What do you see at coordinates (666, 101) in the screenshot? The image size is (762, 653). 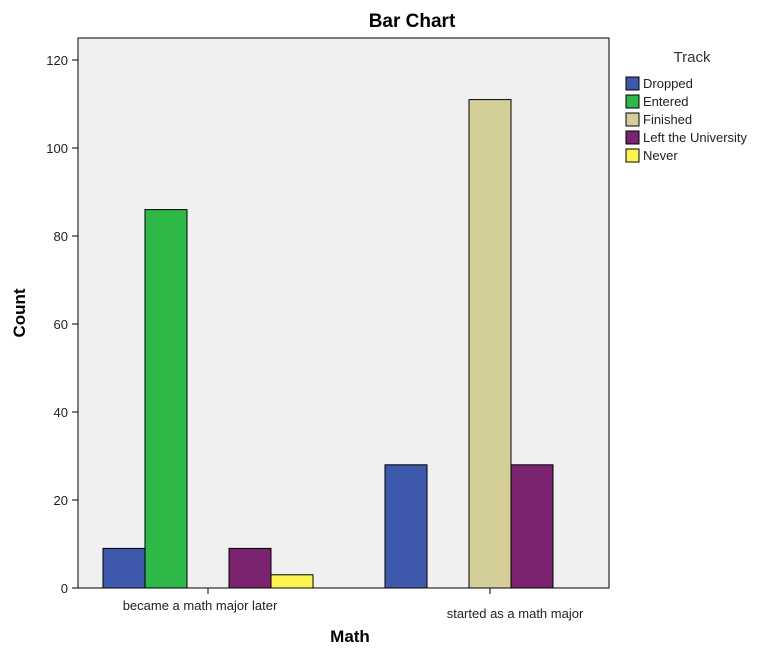 I see `legend-label: Entered` at bounding box center [666, 101].